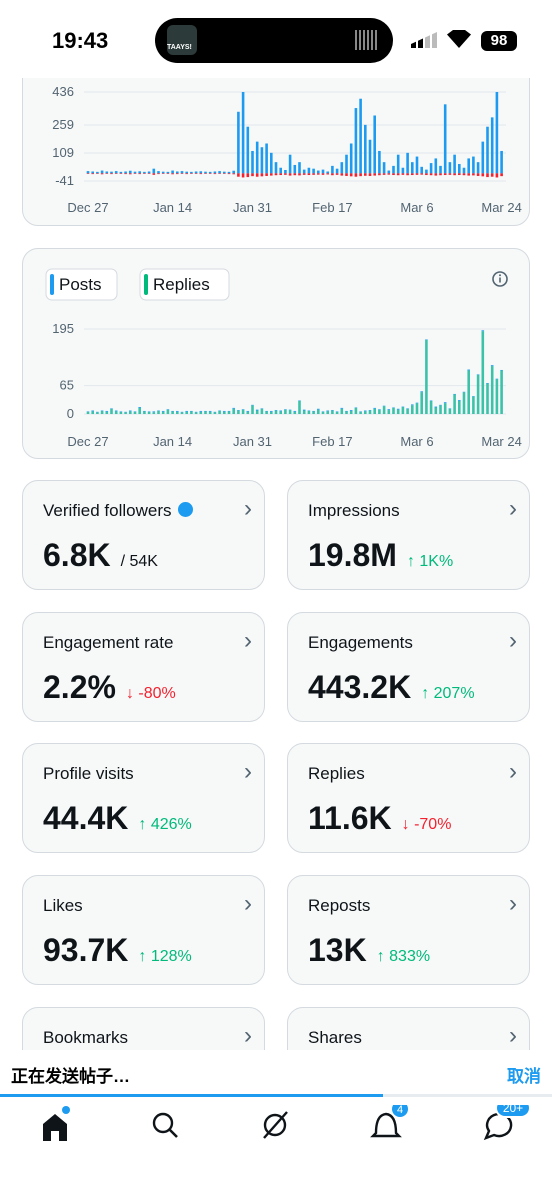 The height and width of the screenshot is (1199, 552). What do you see at coordinates (118, 511) in the screenshot?
I see `card-label: Verified followers` at bounding box center [118, 511].